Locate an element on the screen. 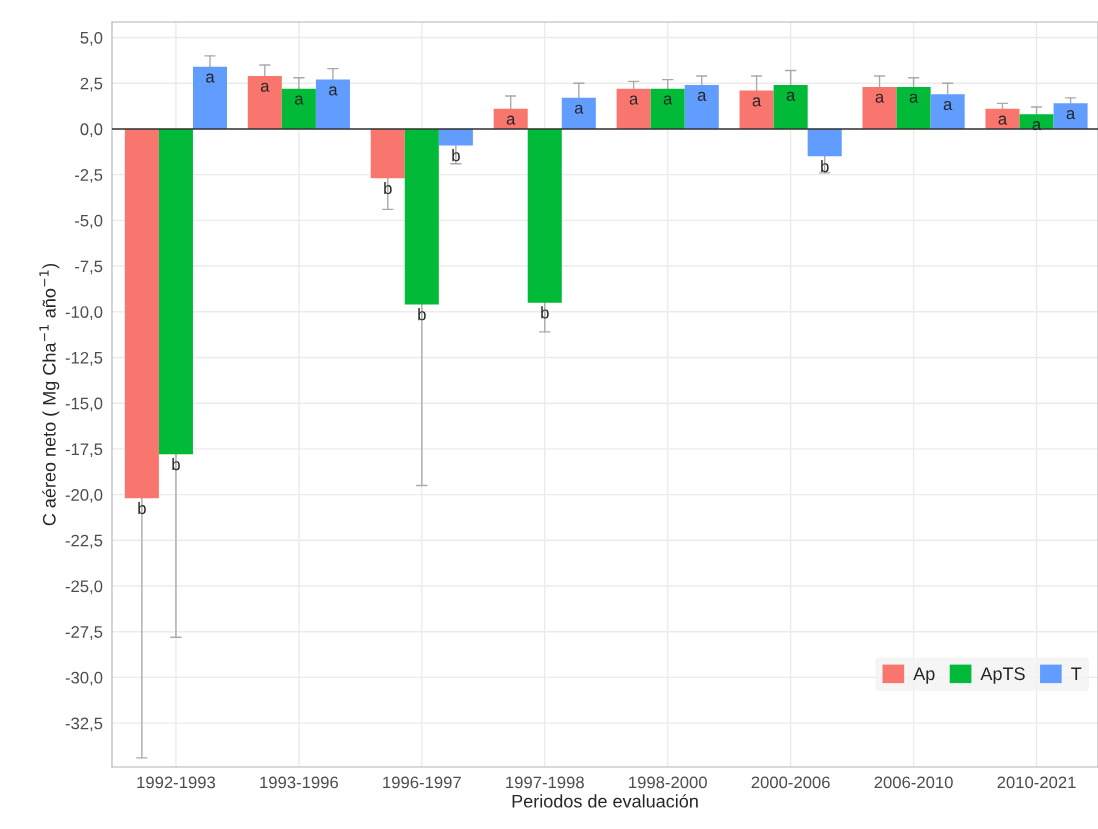 This screenshot has width=1098, height=829. legend-label: Ap is located at coordinates (924, 675).